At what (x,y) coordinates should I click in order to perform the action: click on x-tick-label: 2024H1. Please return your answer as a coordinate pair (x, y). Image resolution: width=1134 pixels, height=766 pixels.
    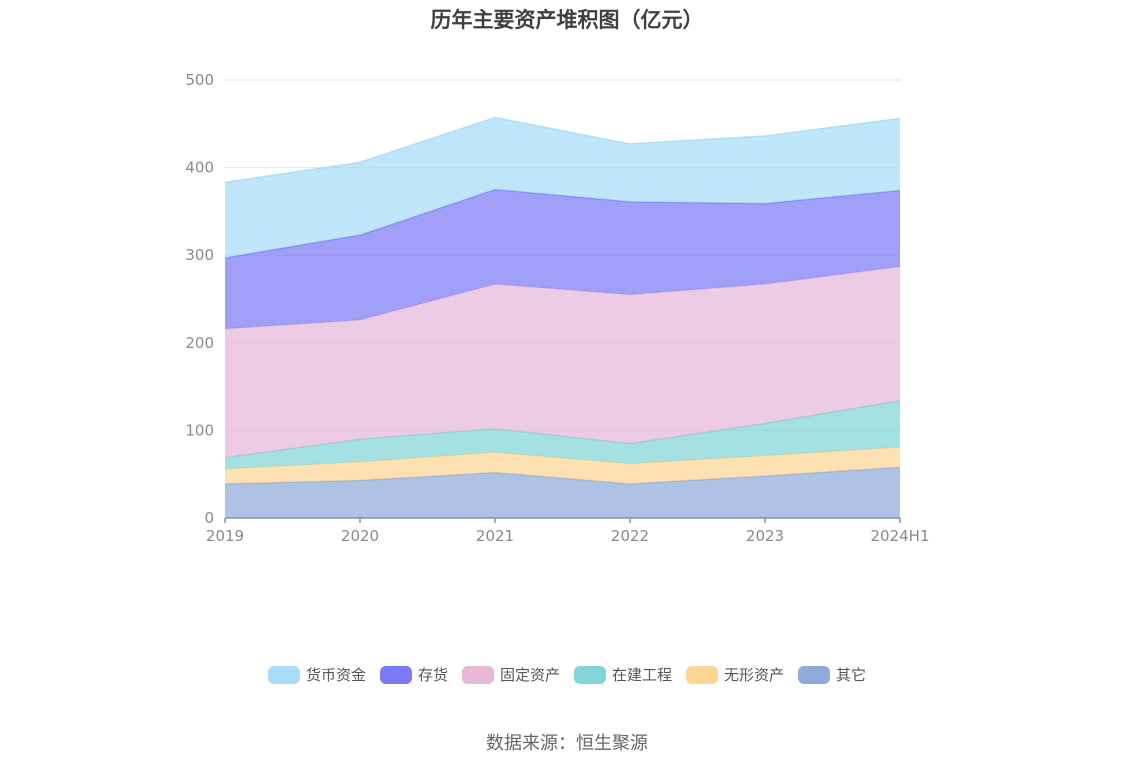
    Looking at the image, I should click on (900, 536).